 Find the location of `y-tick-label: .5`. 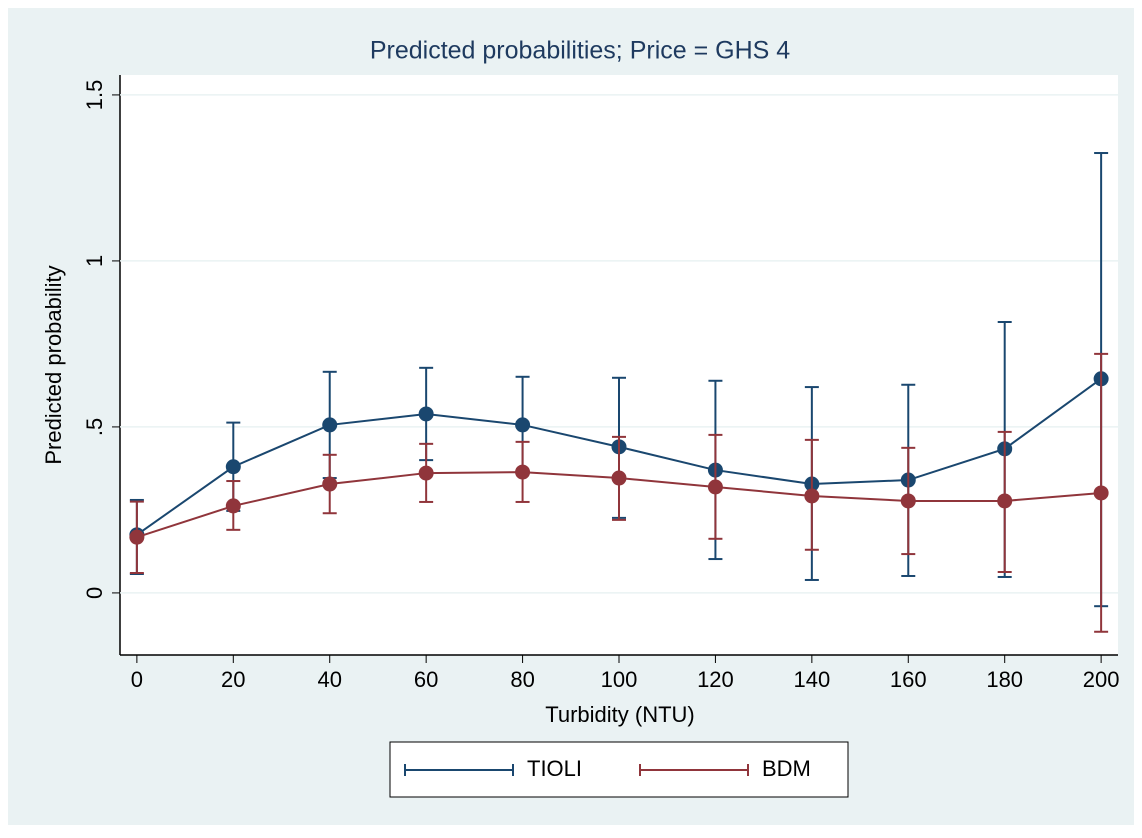

y-tick-label: .5 is located at coordinates (94, 427).